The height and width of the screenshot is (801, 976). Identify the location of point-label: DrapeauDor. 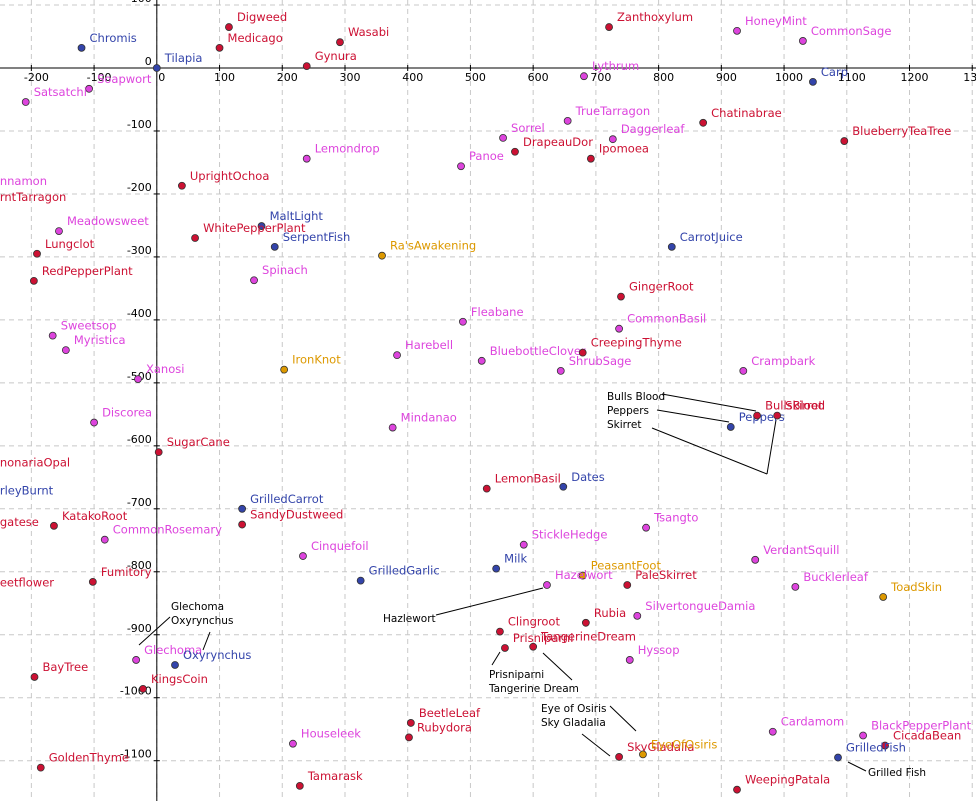
(558, 142).